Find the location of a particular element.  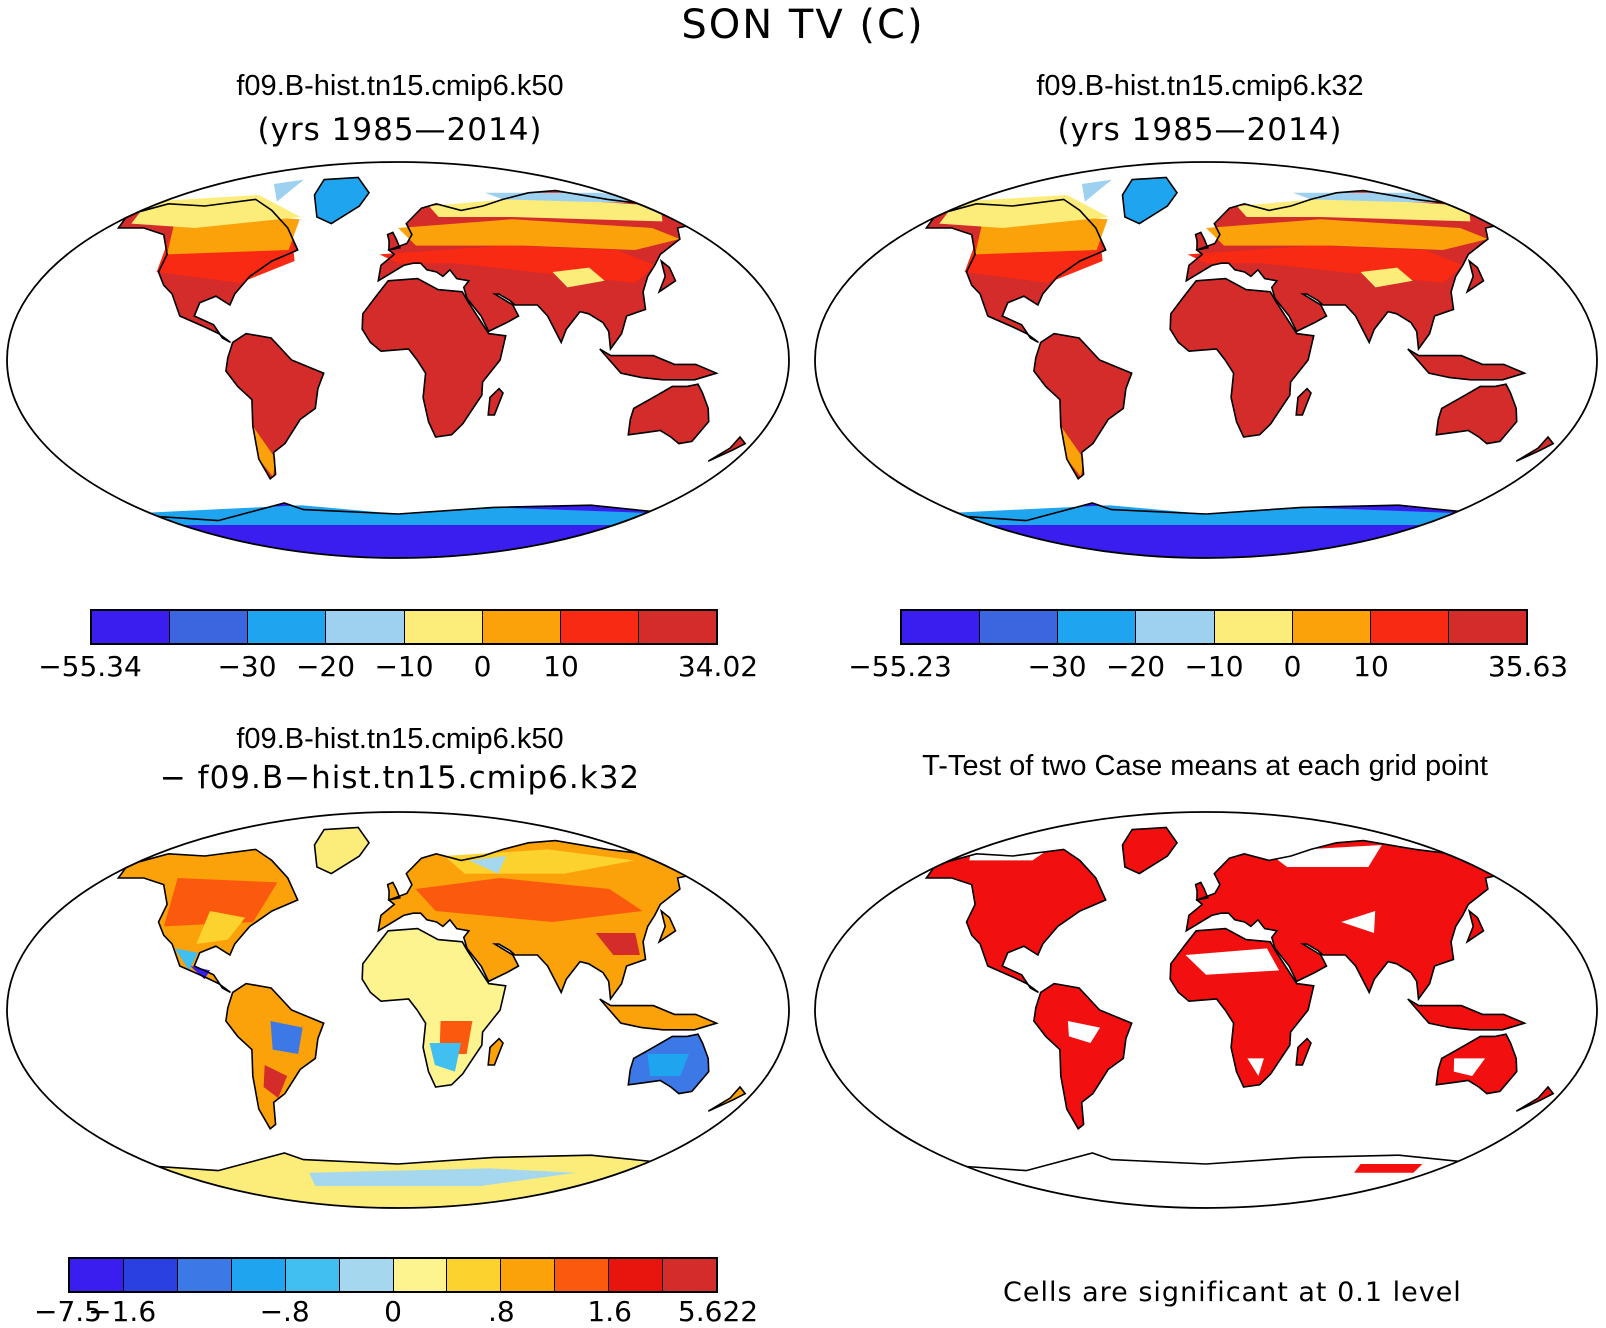

panel1-colorbar is located at coordinates (404, 627).